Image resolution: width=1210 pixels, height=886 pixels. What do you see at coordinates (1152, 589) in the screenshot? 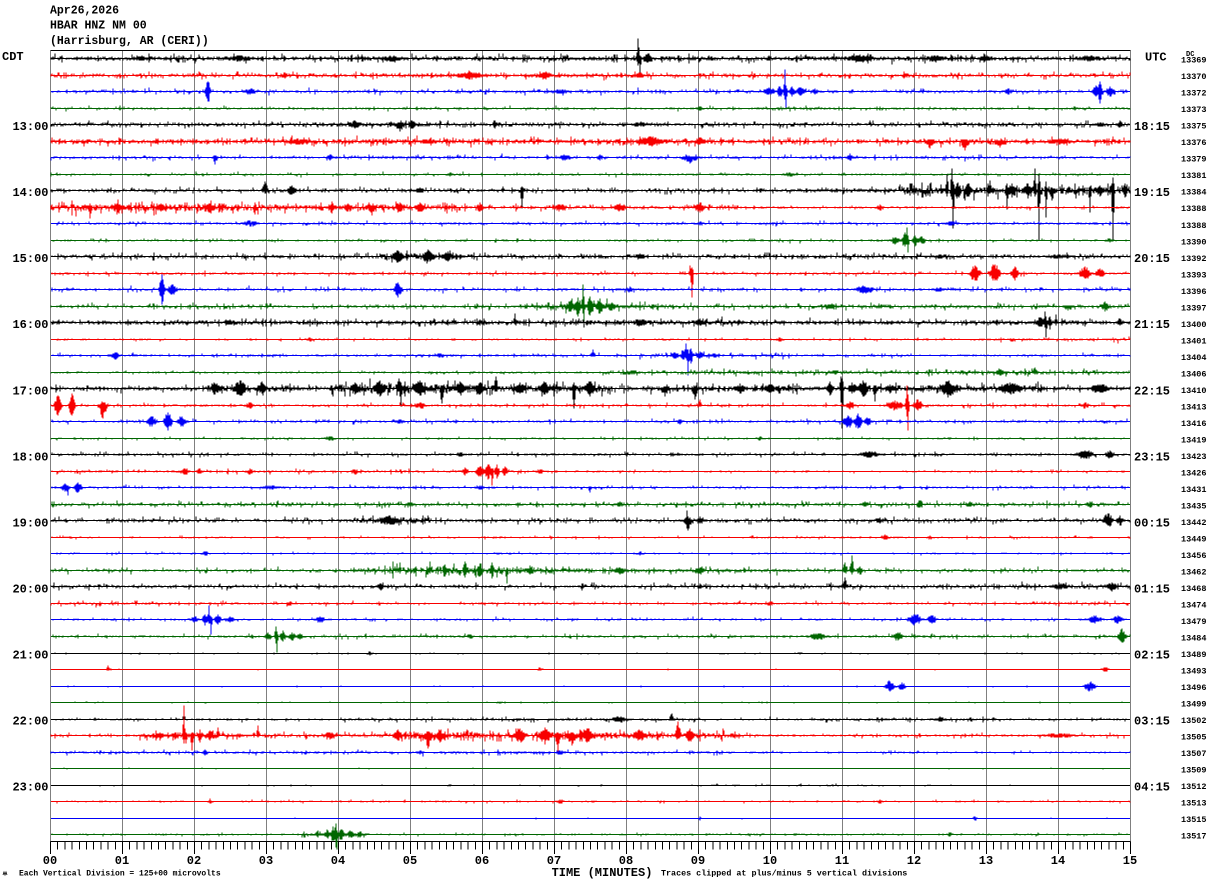
I see `svg-text: 01:15` at bounding box center [1152, 589].